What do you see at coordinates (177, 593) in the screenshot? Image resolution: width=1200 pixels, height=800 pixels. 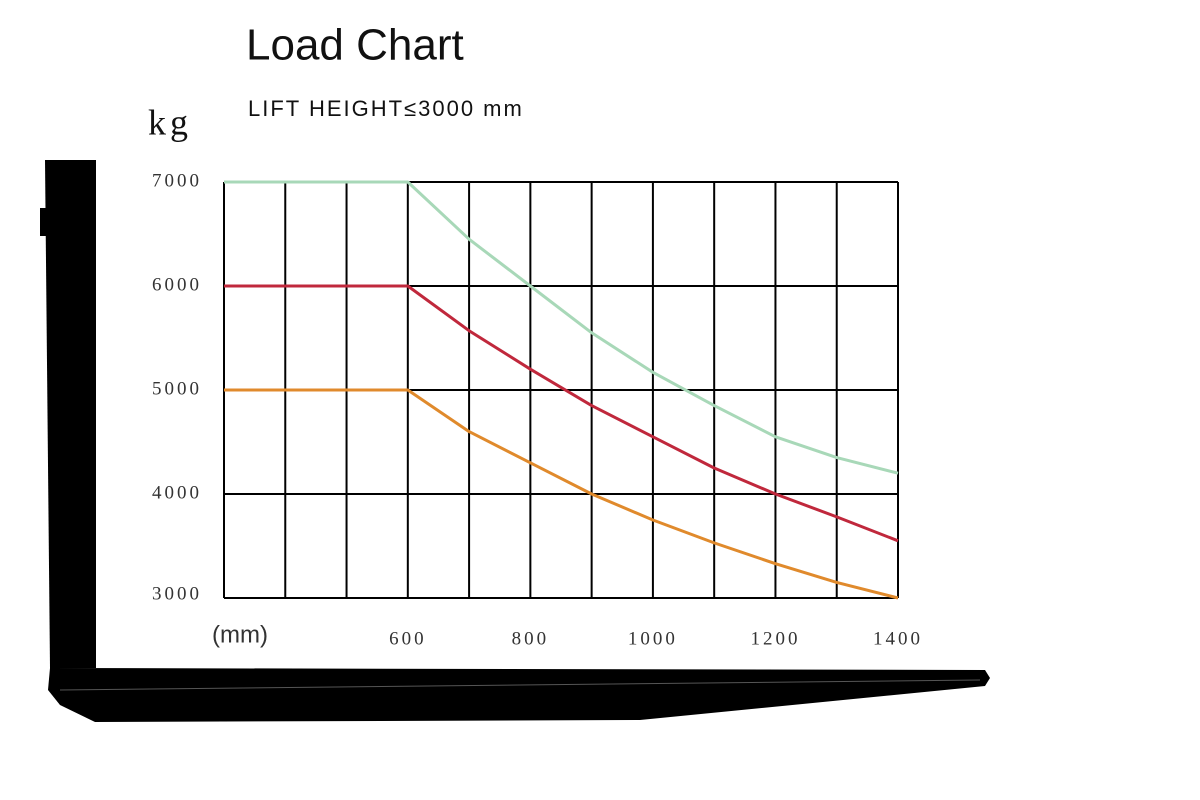 I see `y-tick-label: 3000` at bounding box center [177, 593].